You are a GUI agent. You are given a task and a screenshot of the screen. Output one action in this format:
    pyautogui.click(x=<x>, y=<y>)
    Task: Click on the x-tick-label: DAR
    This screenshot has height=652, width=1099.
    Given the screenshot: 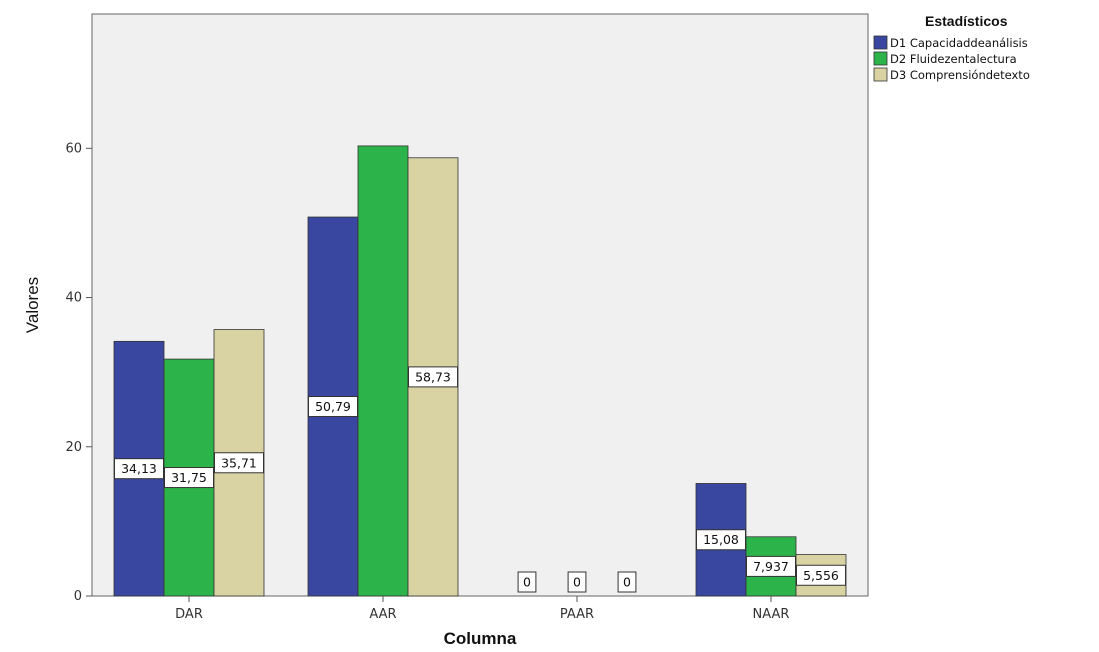 What is the action you would take?
    pyautogui.click(x=189, y=614)
    